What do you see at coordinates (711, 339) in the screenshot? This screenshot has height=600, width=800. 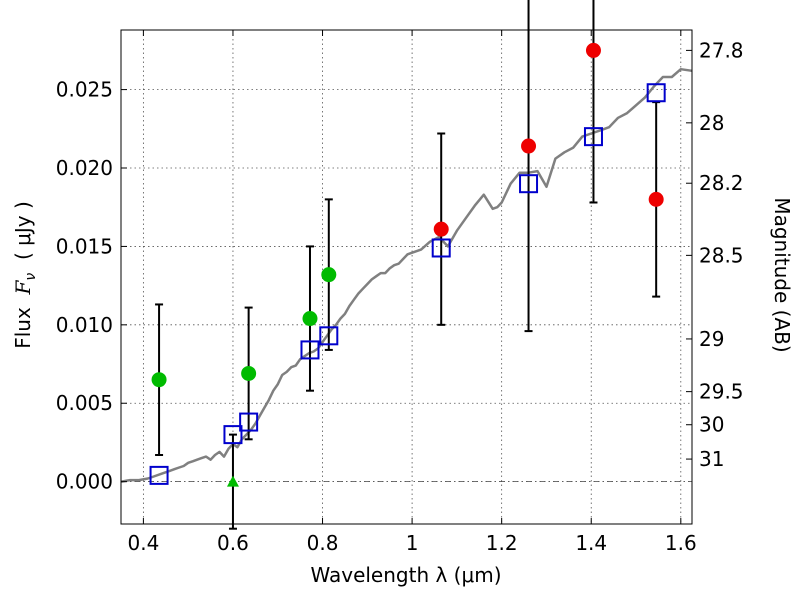 I see `right-tick-label: 29` at bounding box center [711, 339].